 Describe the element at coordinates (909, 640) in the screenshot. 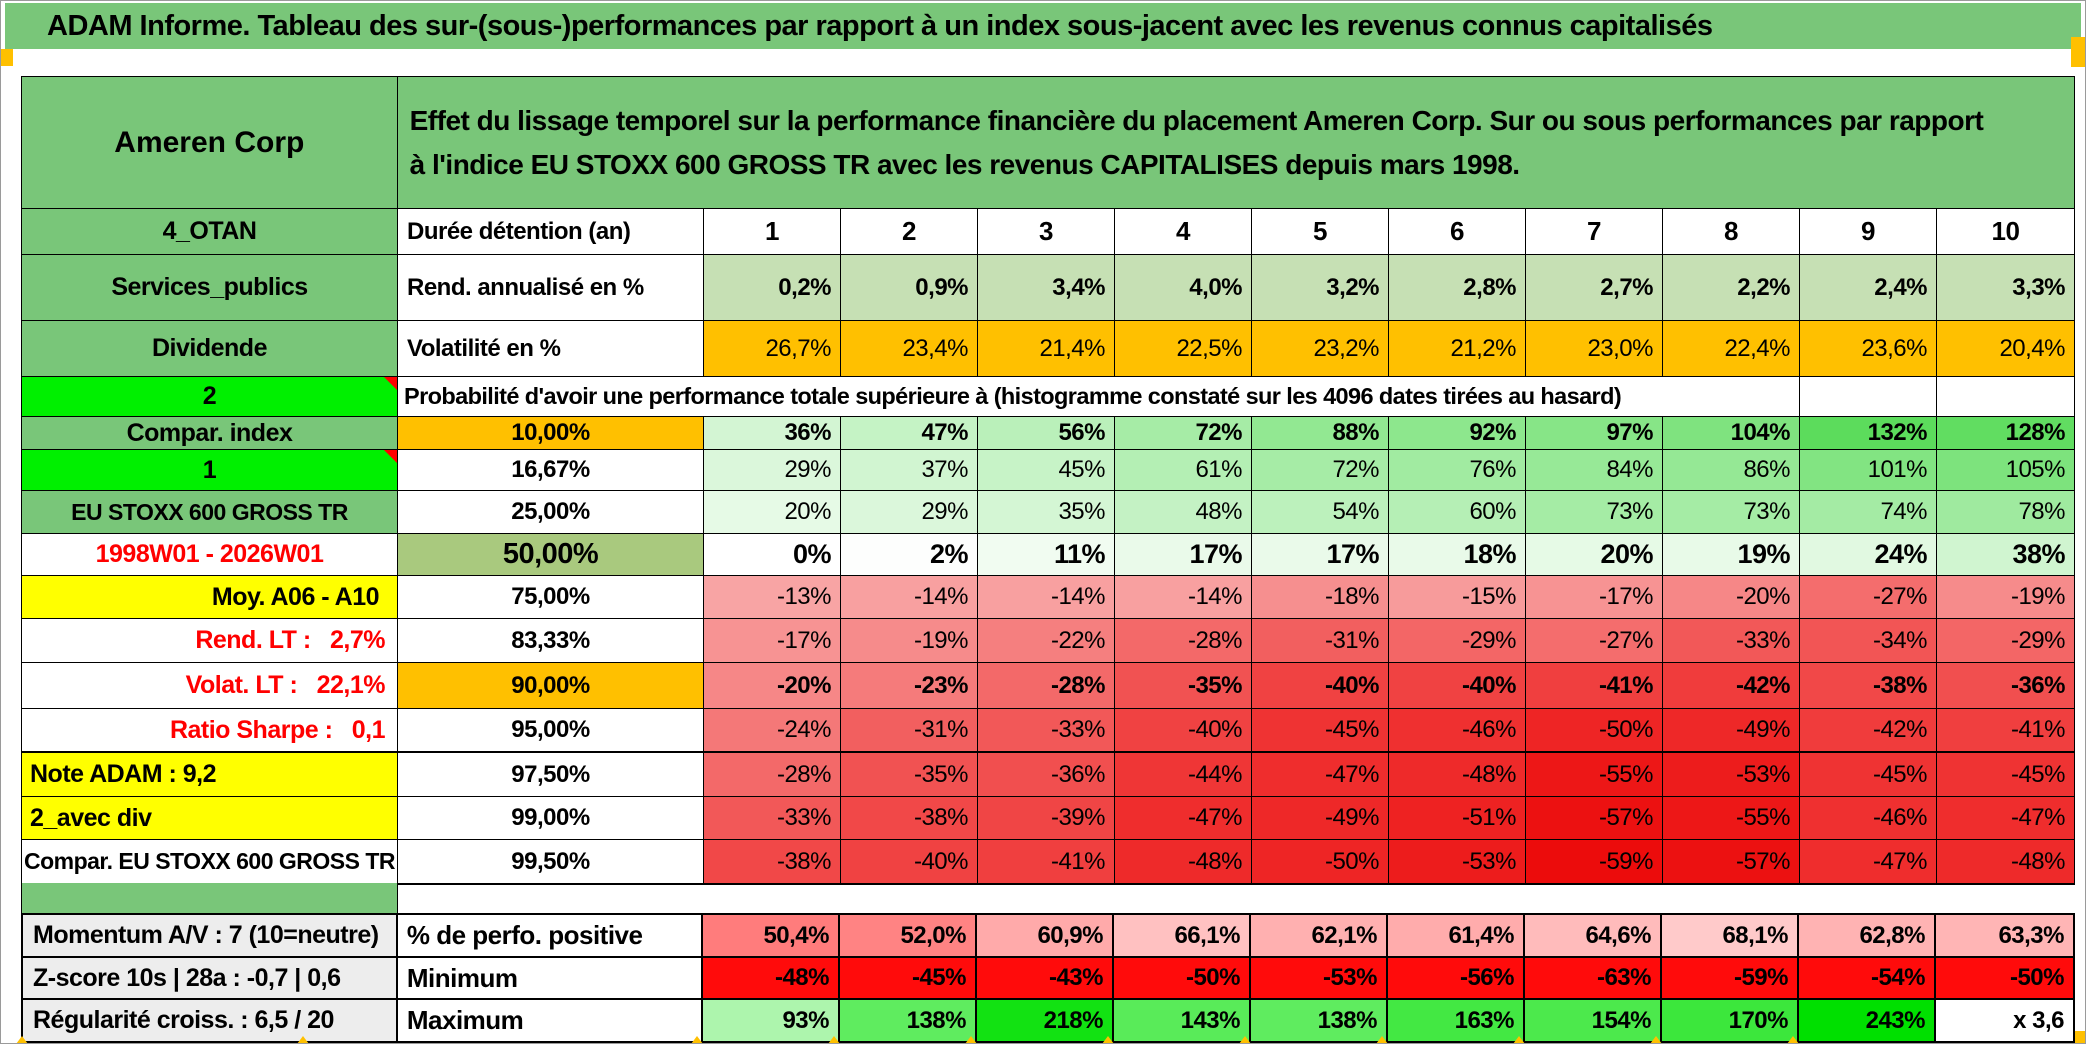

I see `cell-p8333: -19%` at that location.